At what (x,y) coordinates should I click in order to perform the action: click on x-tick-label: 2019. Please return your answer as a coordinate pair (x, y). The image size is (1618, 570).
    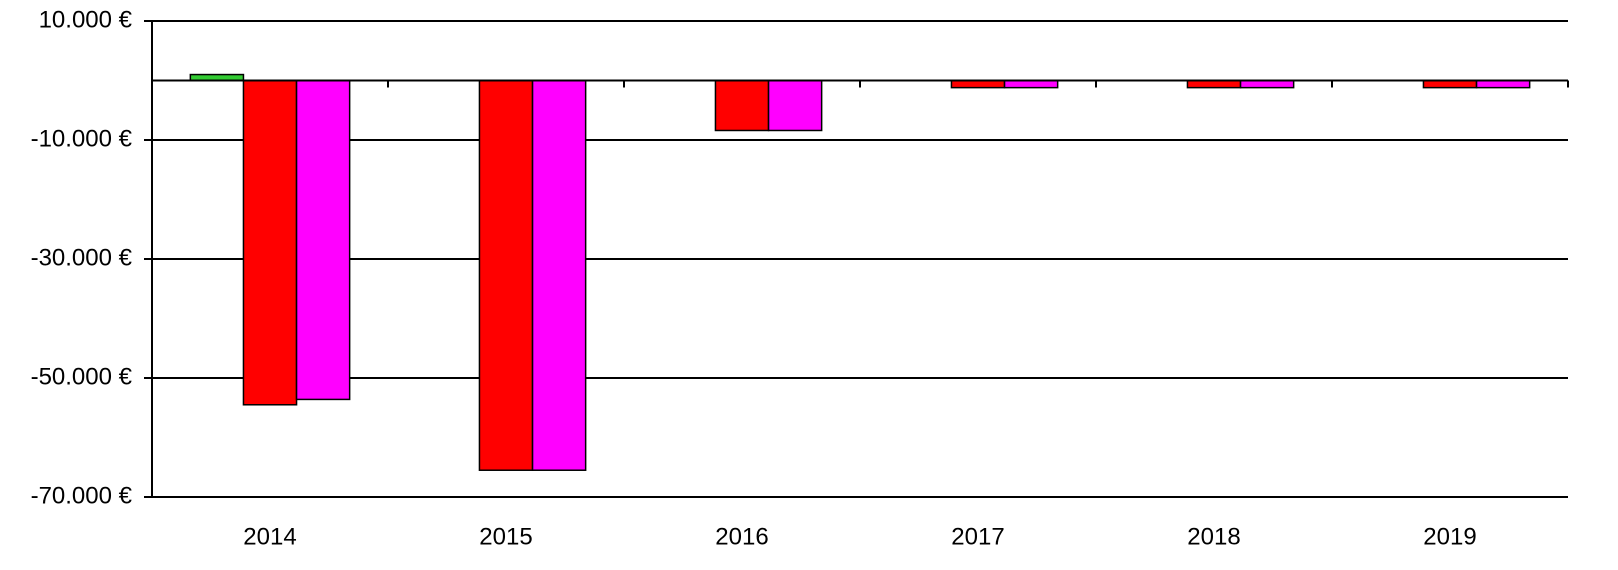
    Looking at the image, I should click on (1449, 536).